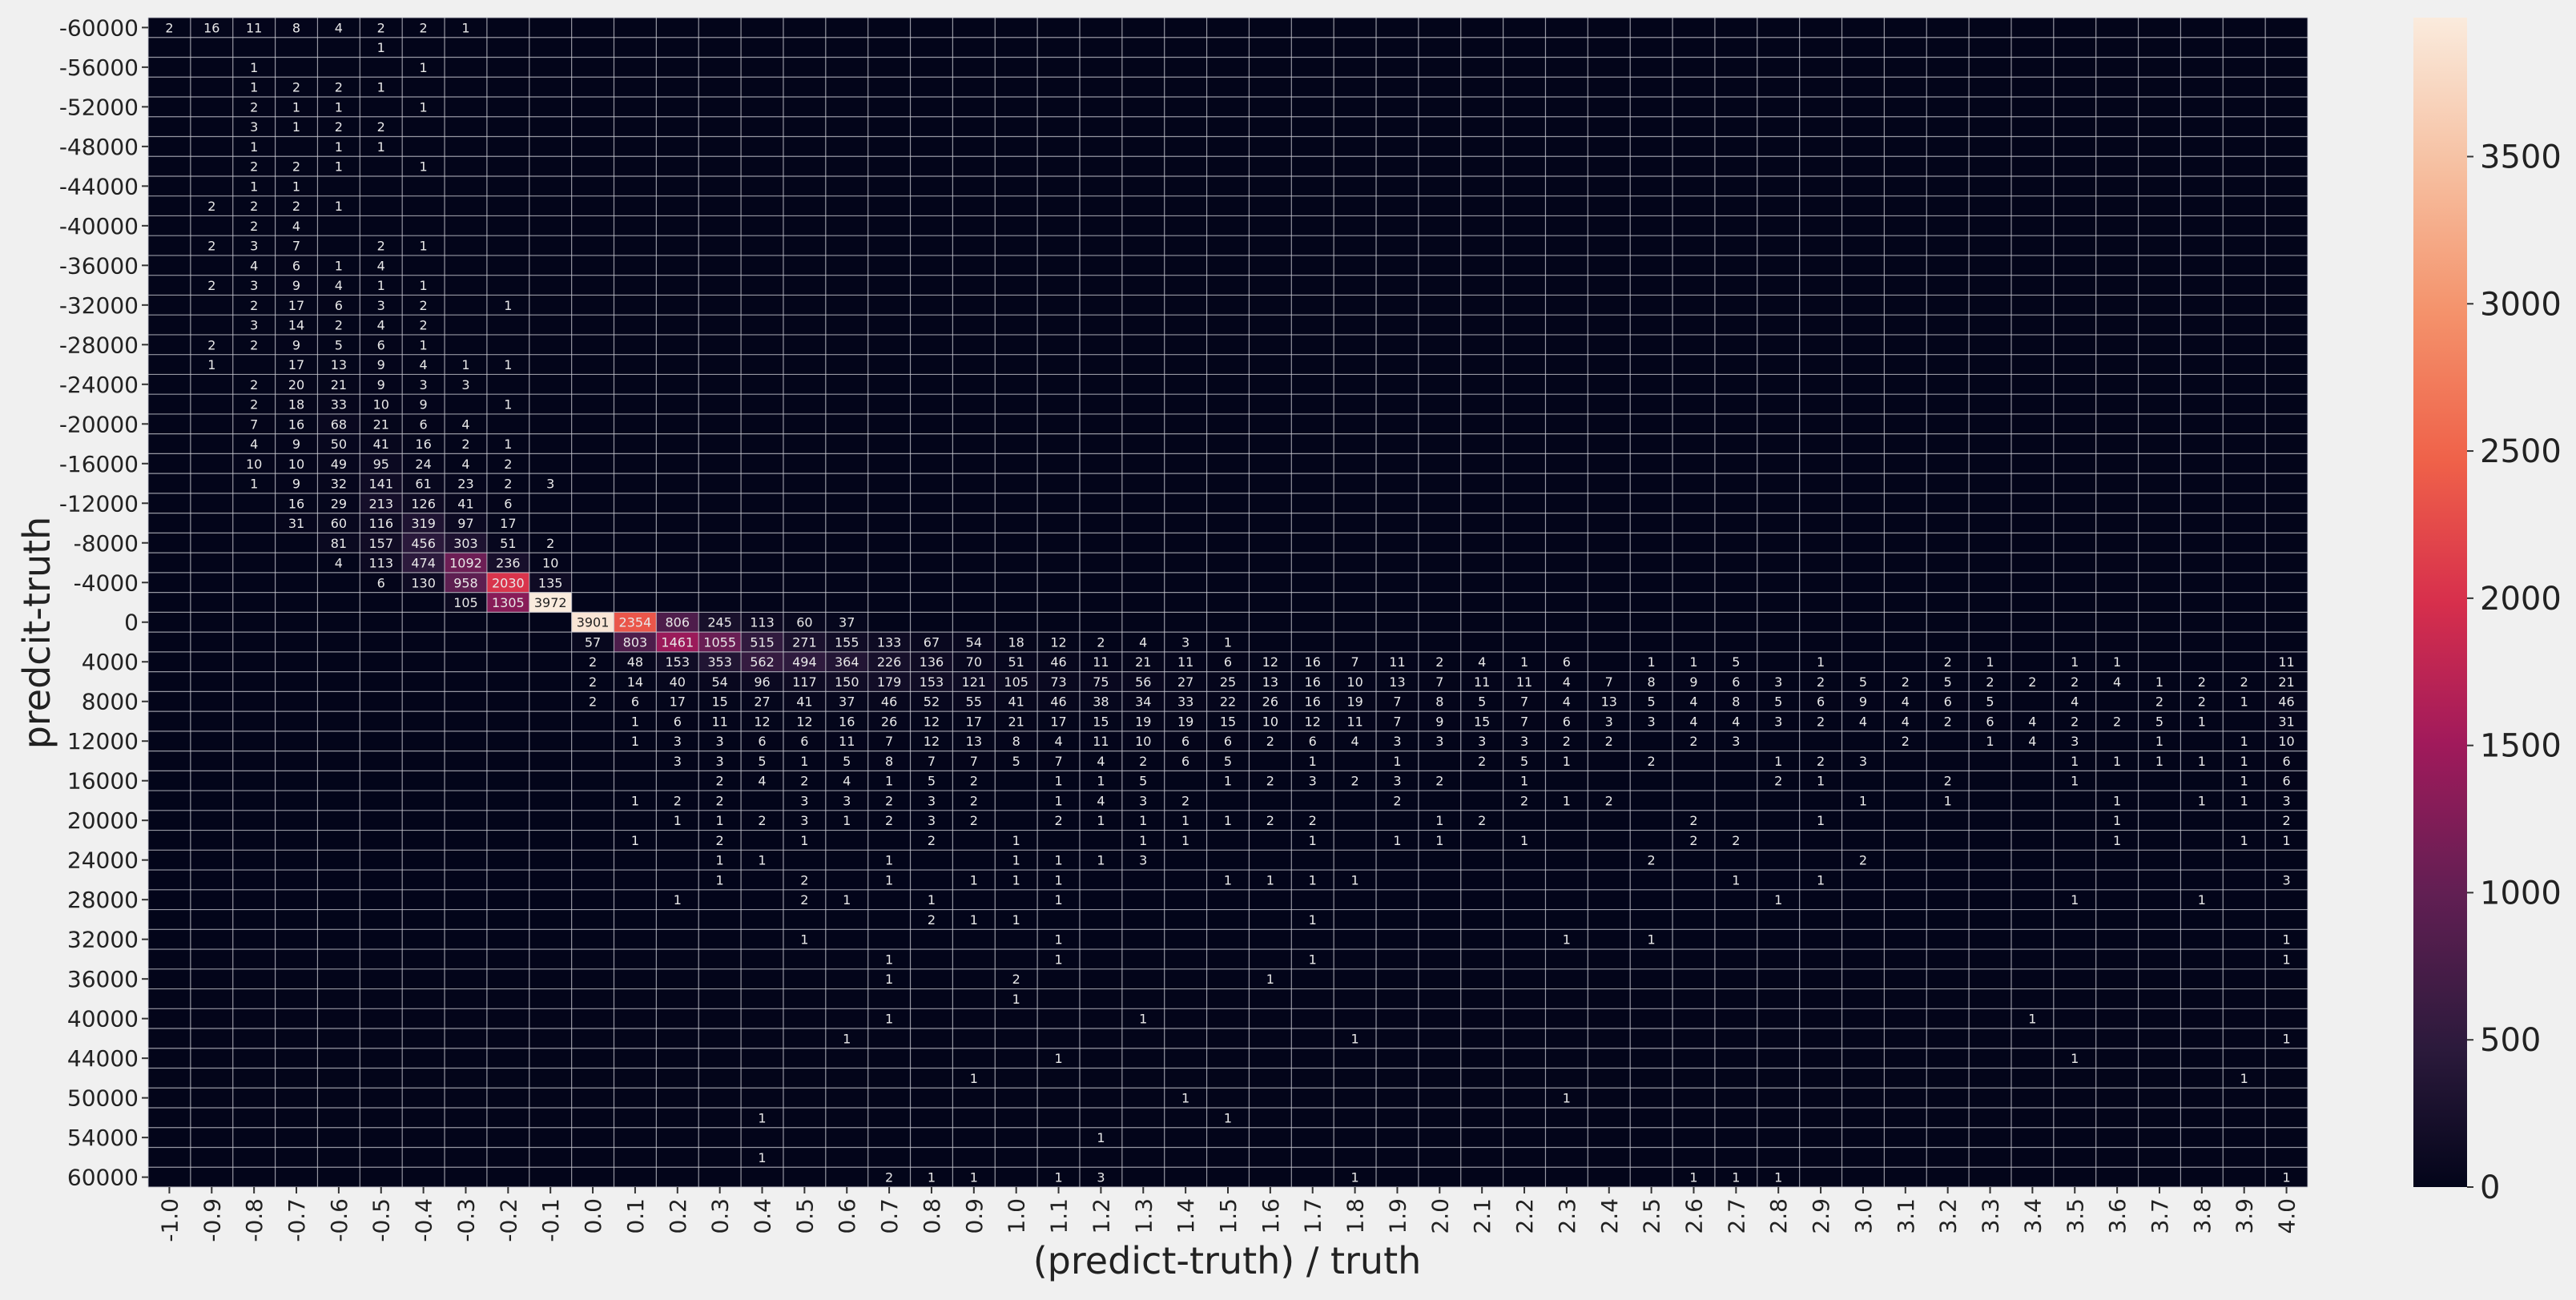  I want to click on x-tick-label: 0.2, so click(678, 1216).